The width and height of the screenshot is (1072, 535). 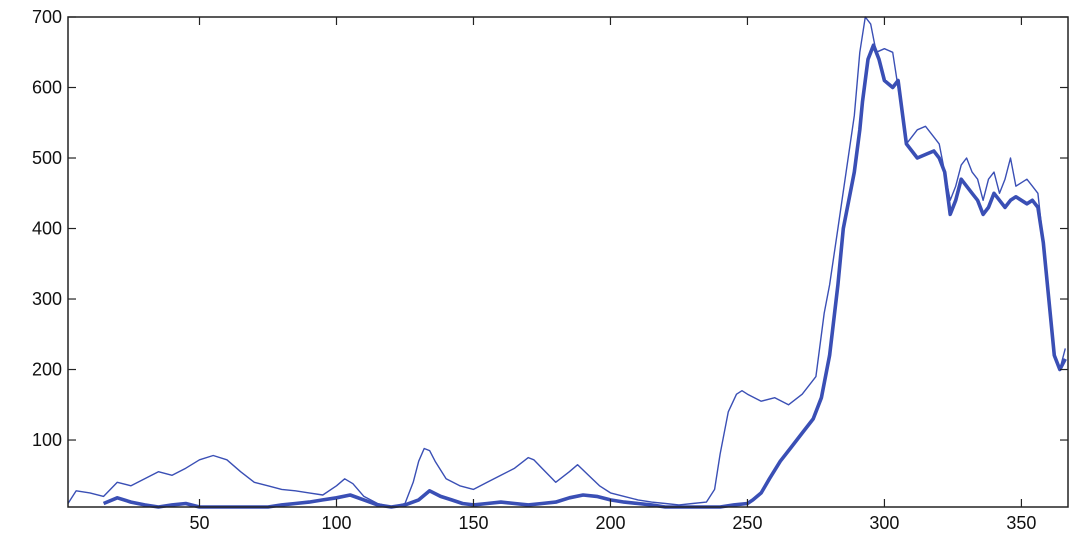 What do you see at coordinates (47, 440) in the screenshot?
I see `y-tick-label-100: 100` at bounding box center [47, 440].